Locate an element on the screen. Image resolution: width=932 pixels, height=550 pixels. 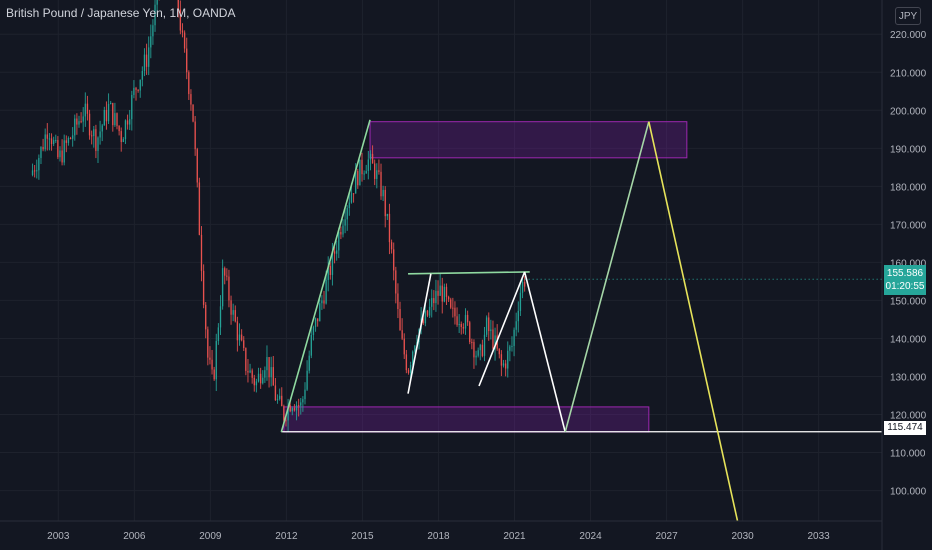
x-tick-label: 2024 is located at coordinates (590, 536).